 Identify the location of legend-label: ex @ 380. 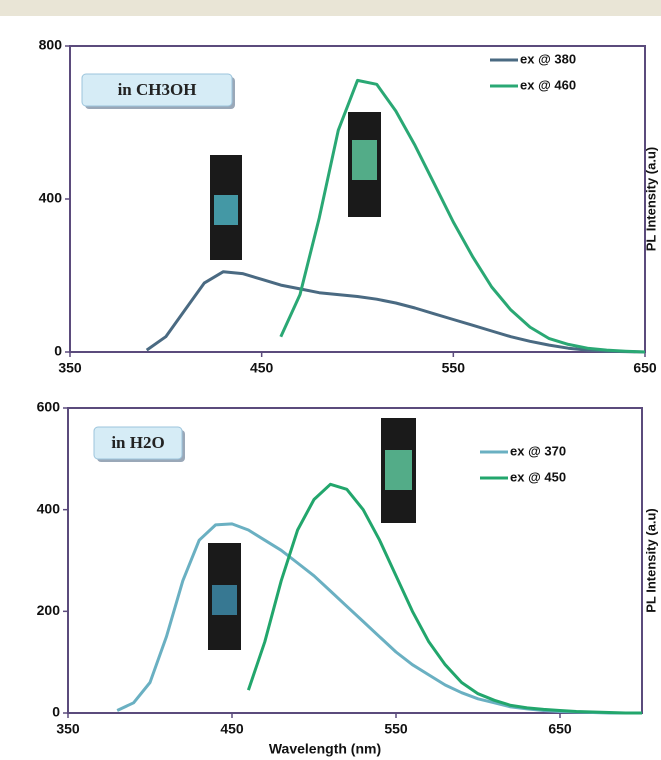
(548, 58).